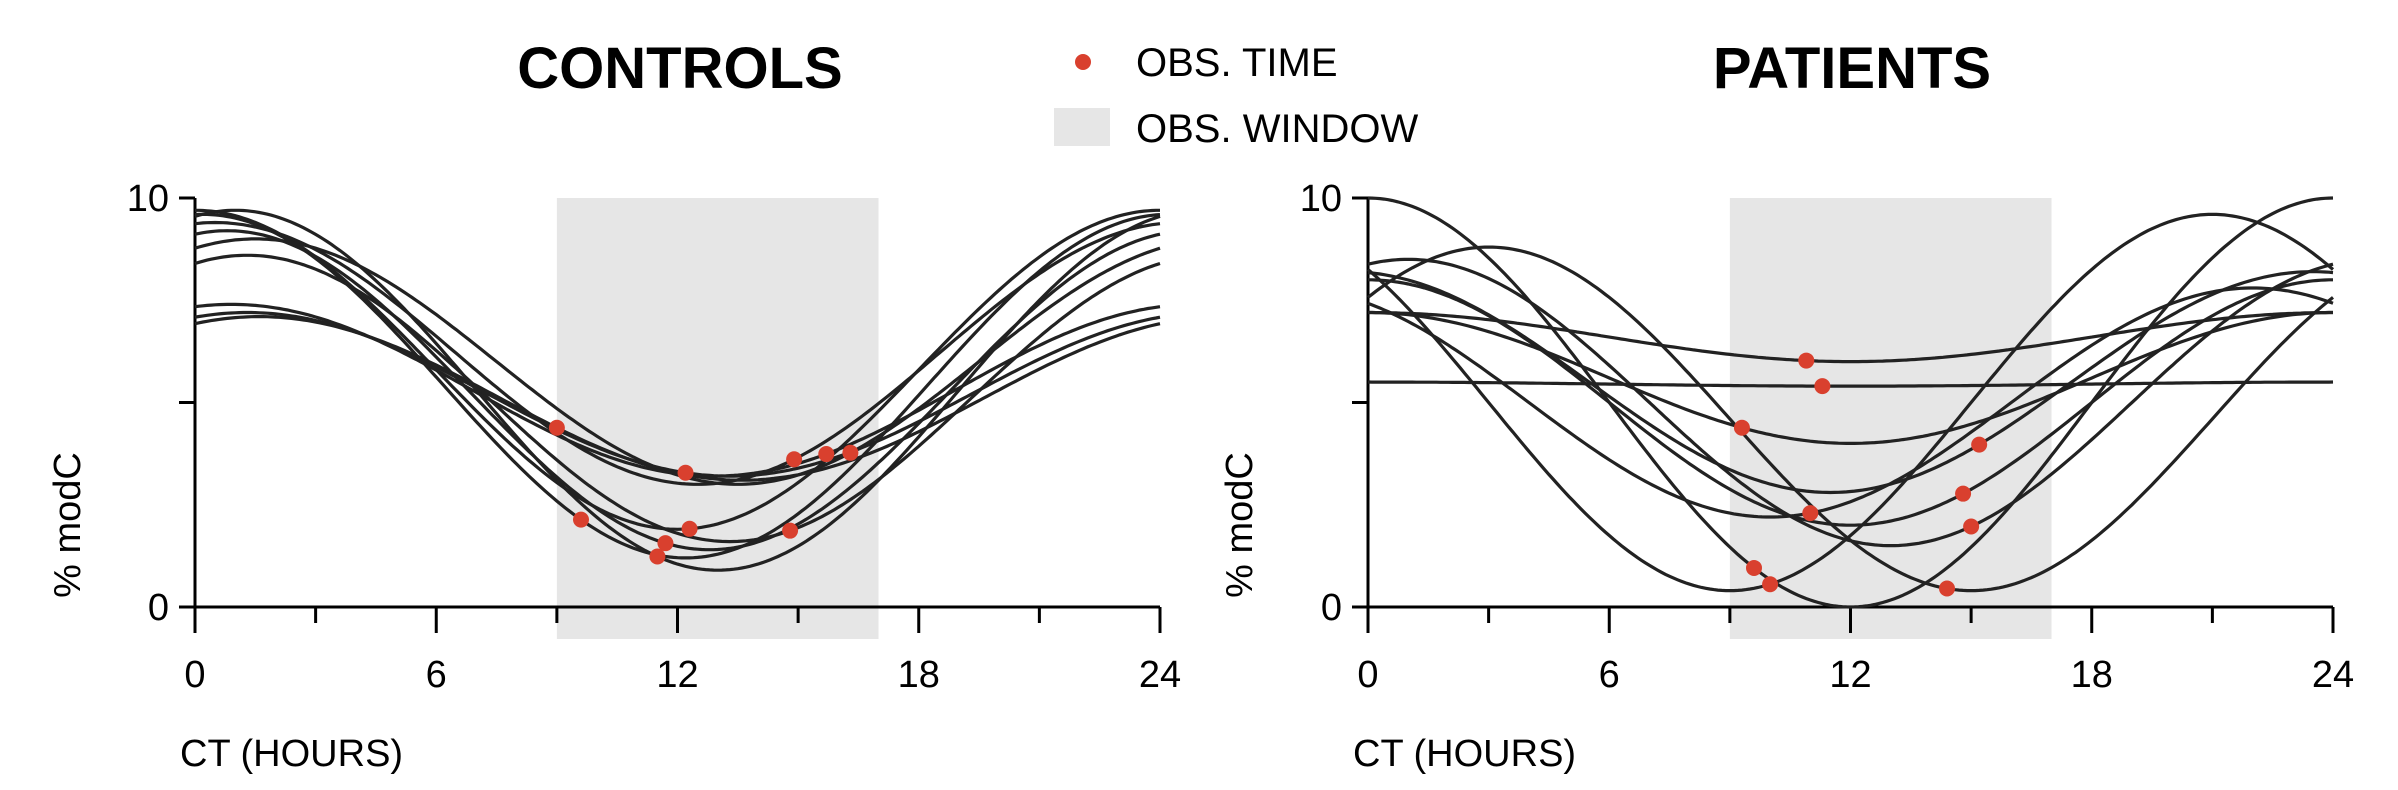 This screenshot has height=790, width=2398. I want to click on controls-xlabel: CT (HOURS), so click(291, 754).